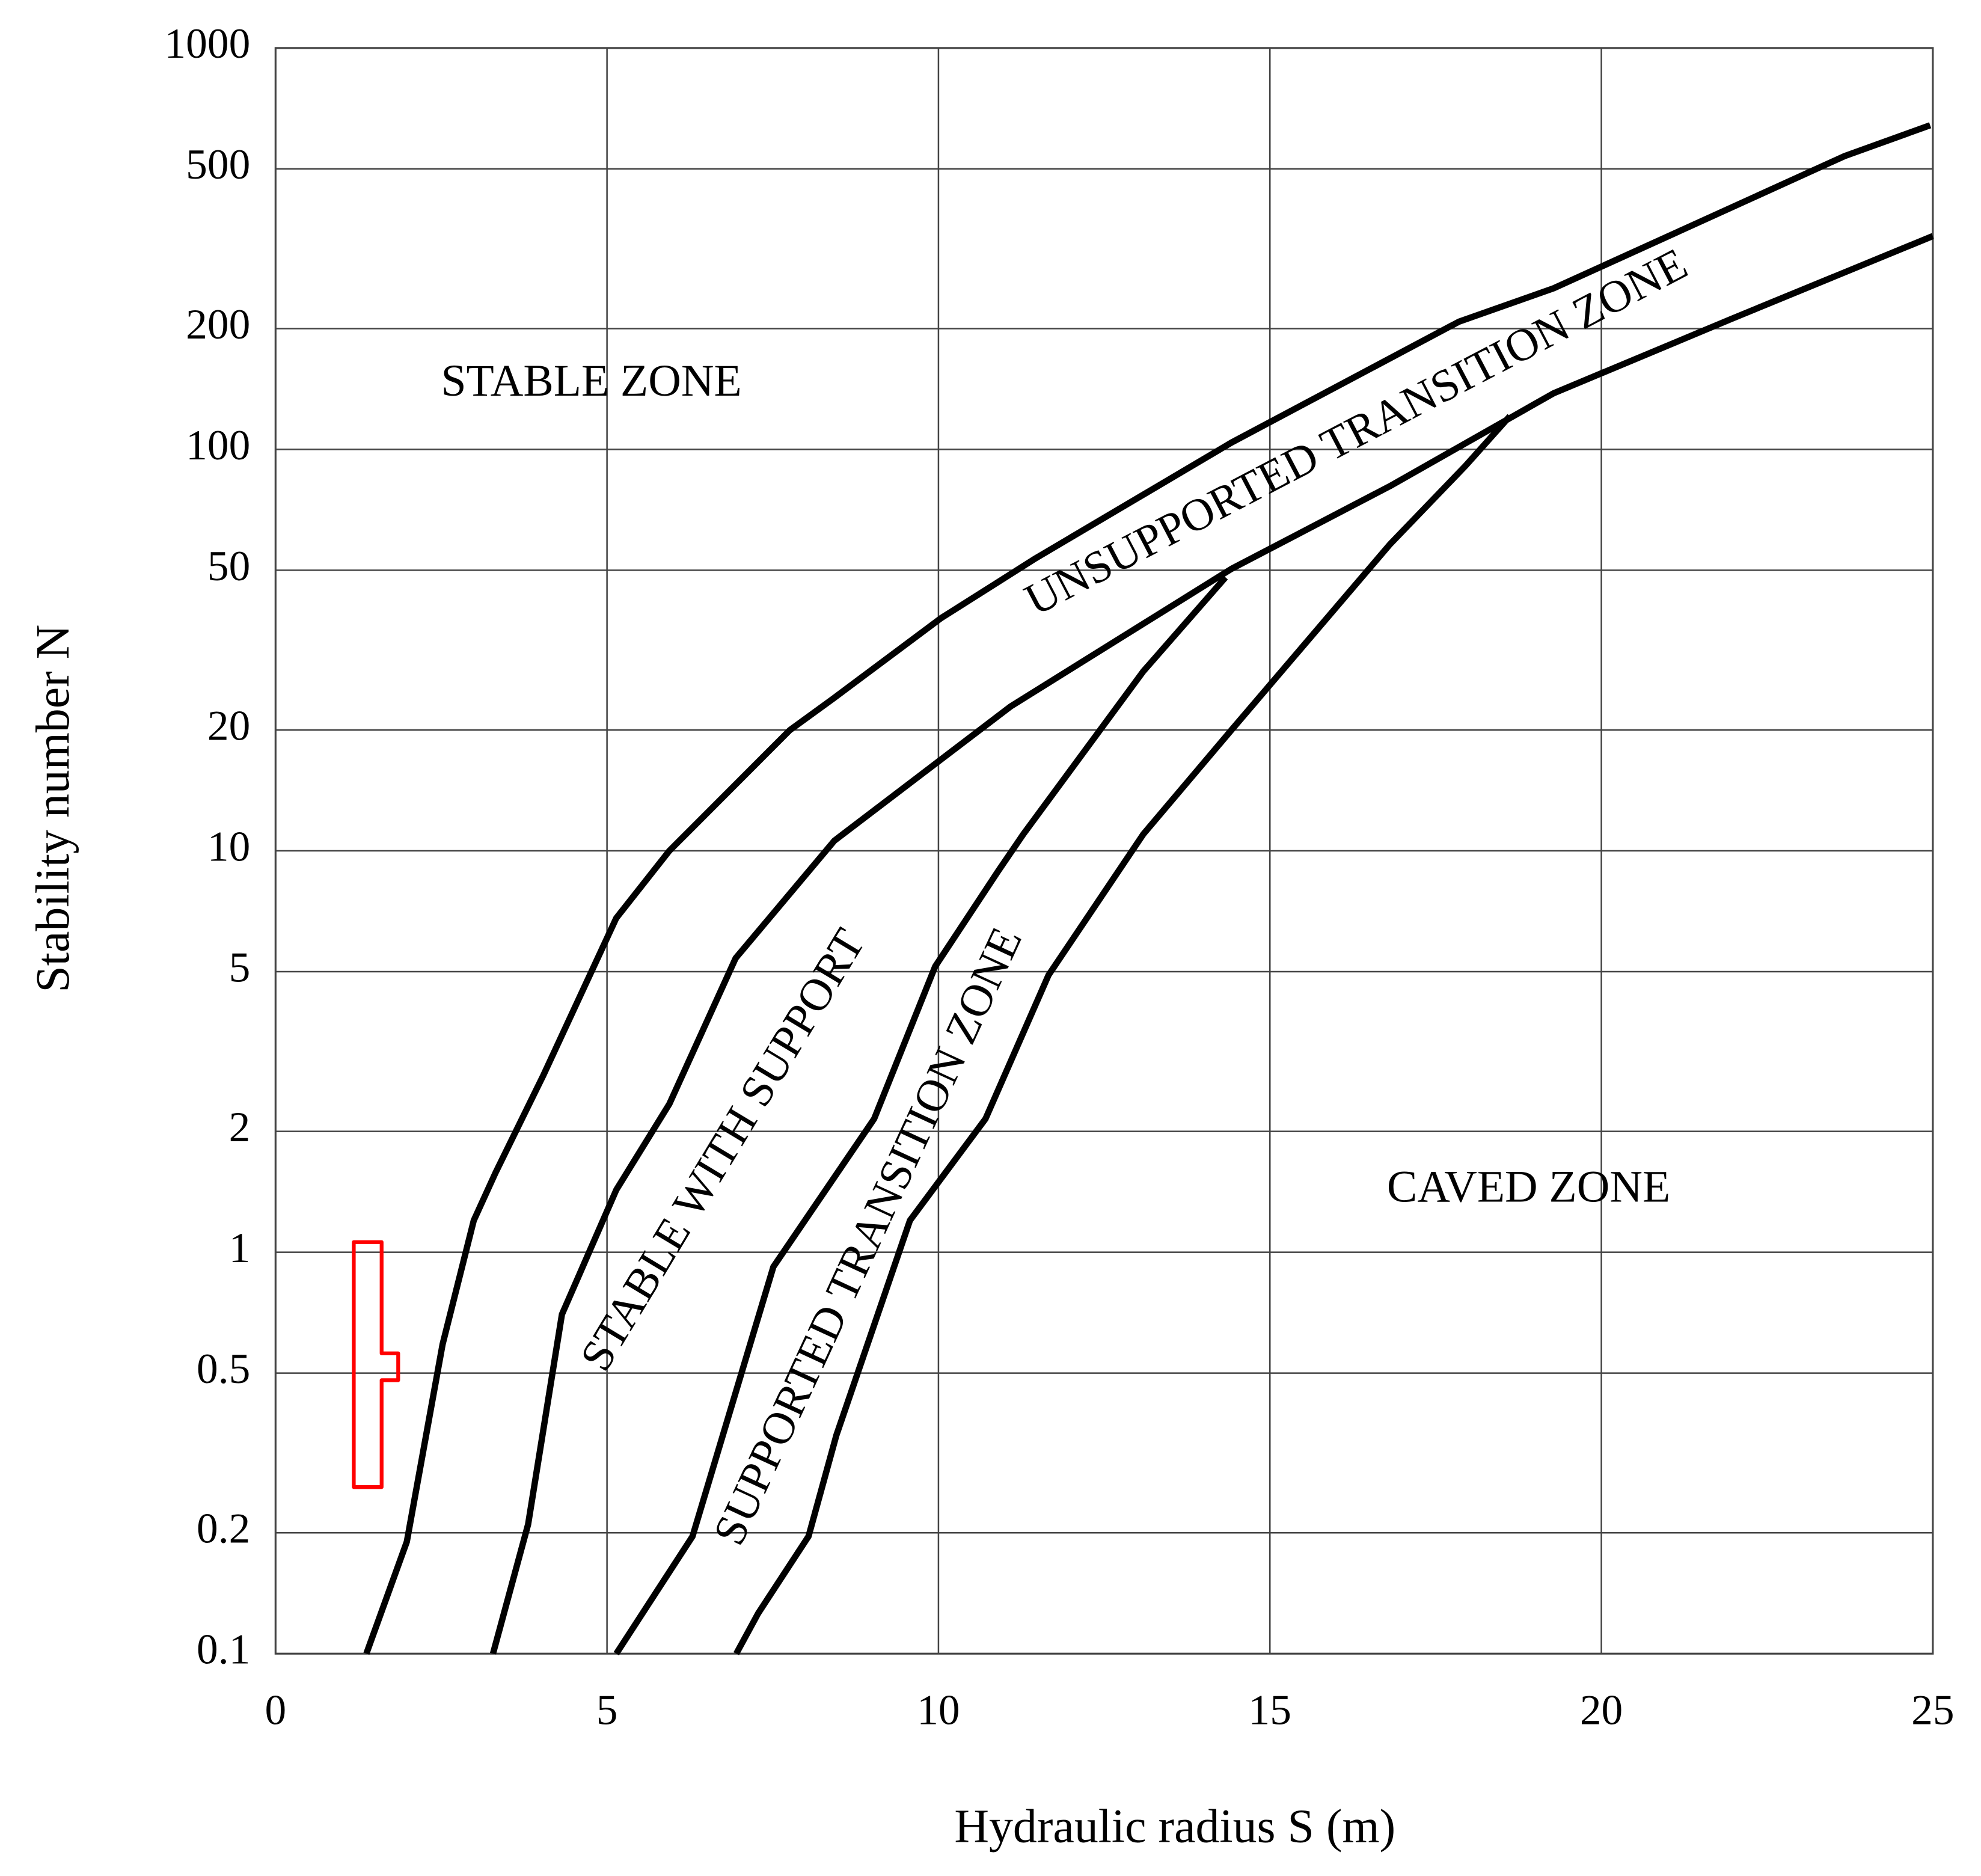 This screenshot has width=1981, height=1876. I want to click on y-tick-label: 0.1, so click(223, 1649).